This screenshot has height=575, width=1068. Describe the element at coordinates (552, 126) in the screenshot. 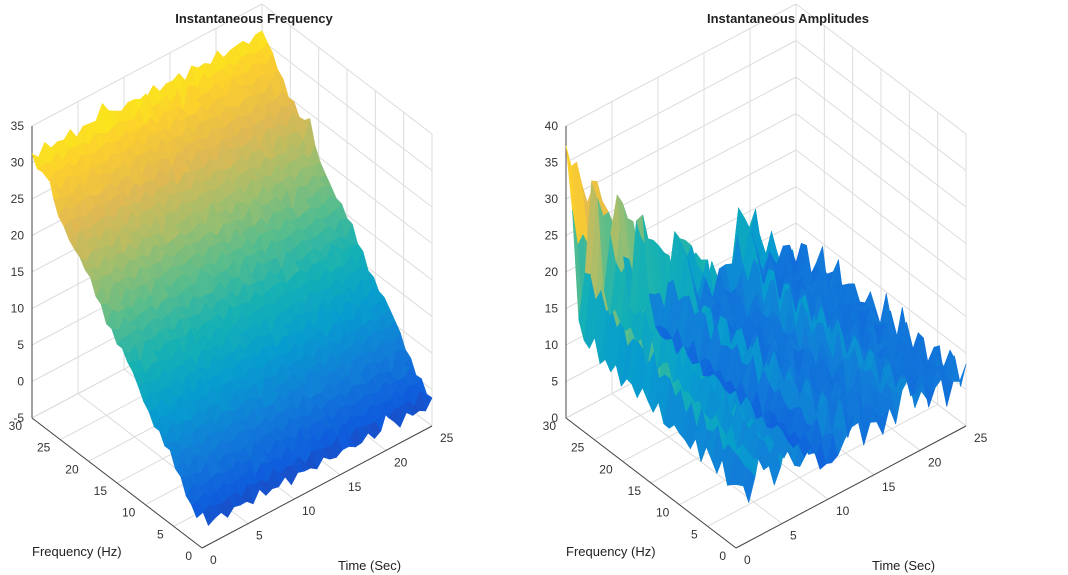

I see `z-tick-label: 40` at that location.